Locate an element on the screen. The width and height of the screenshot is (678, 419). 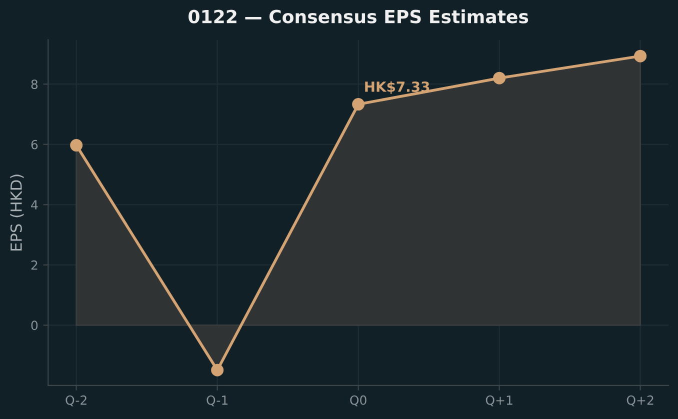
x-tick-label: Q-2 is located at coordinates (76, 400).